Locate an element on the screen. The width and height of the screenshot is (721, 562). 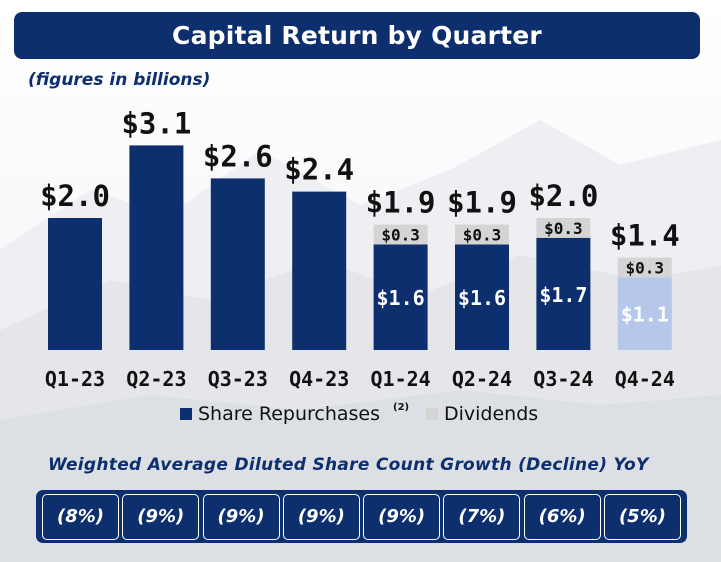
total-label: $3.1 is located at coordinates (156, 123).